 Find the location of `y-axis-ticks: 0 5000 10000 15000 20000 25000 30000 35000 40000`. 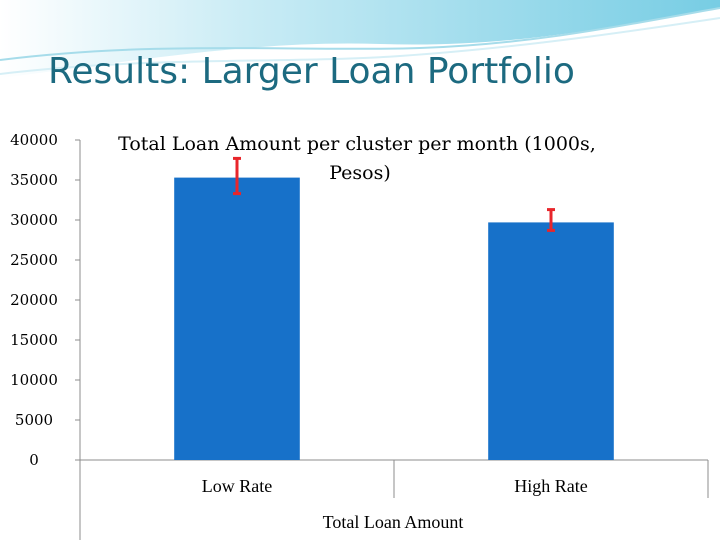

y-axis-ticks: 0 5000 10000 15000 20000 25000 30000 35000 40000 is located at coordinates (45, 300).